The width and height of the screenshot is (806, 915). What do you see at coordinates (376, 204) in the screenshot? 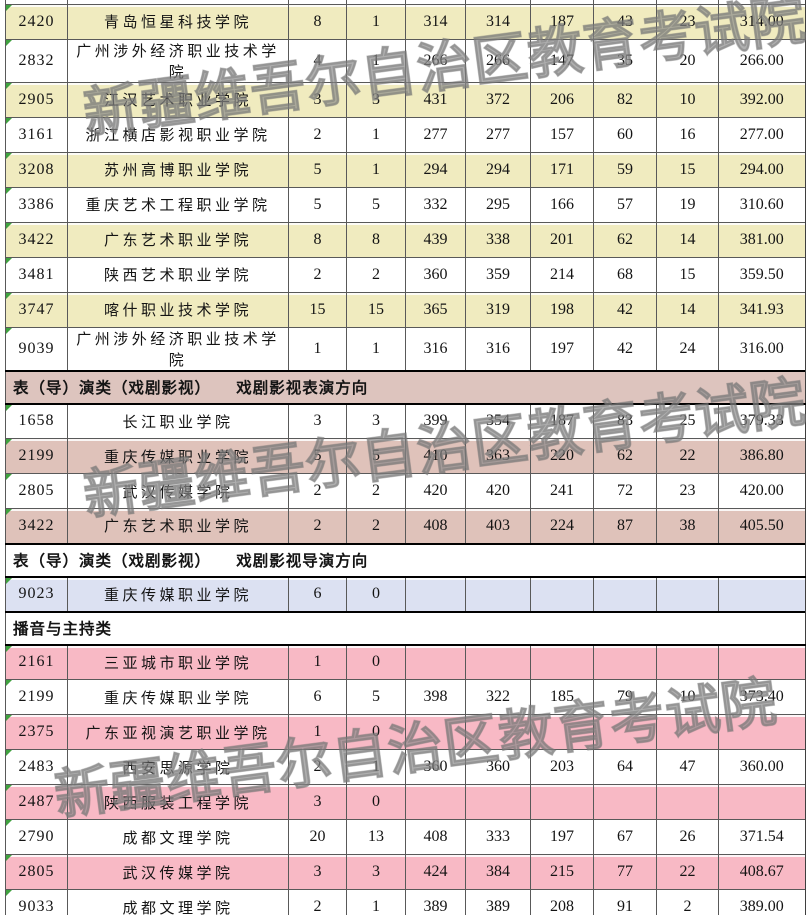
I see `value-cell: 5` at bounding box center [376, 204].